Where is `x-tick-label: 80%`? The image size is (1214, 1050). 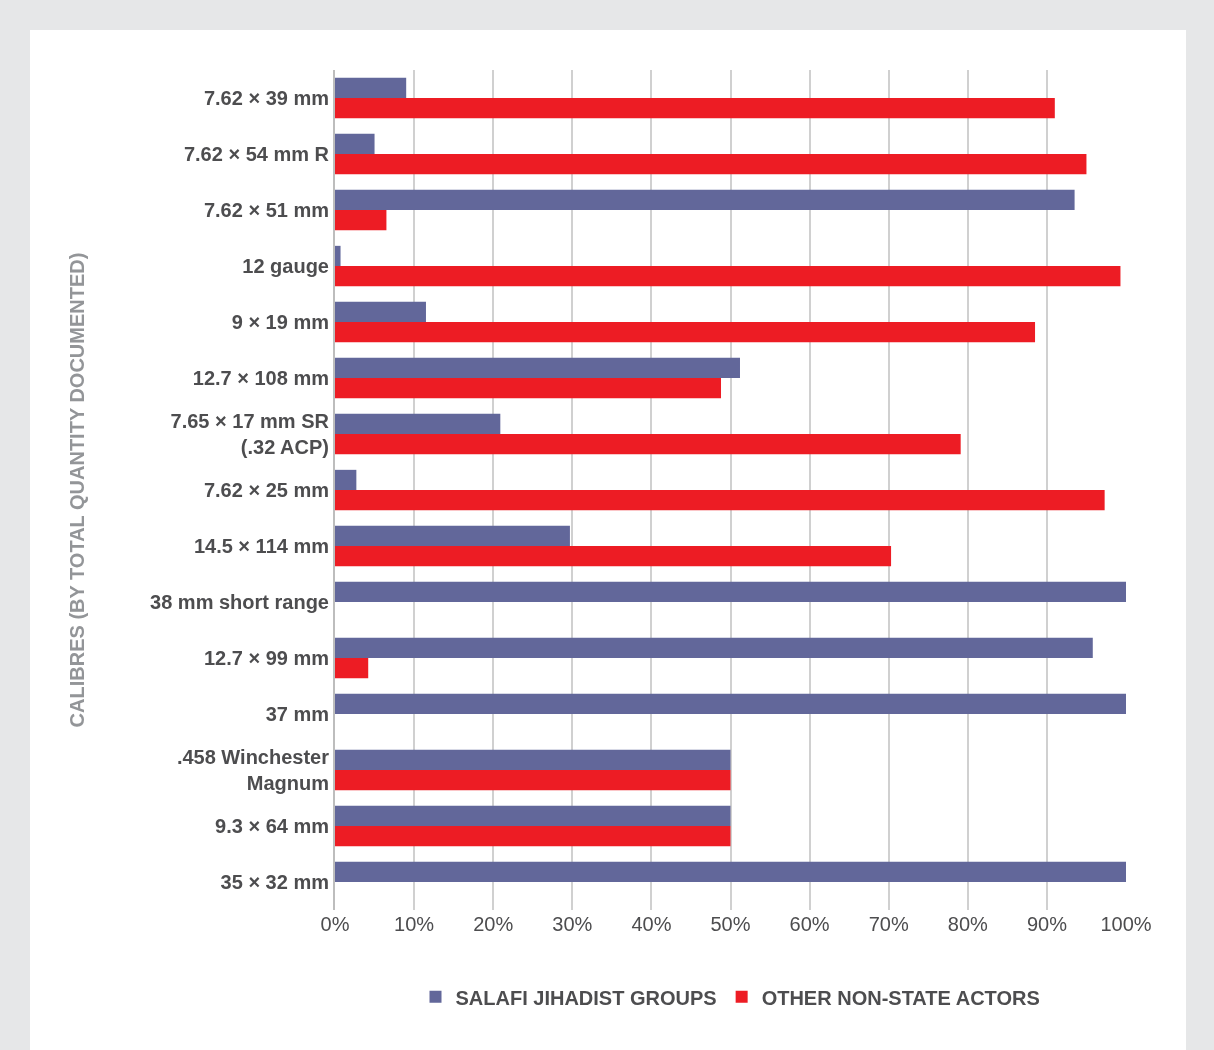 x-tick-label: 80% is located at coordinates (968, 924).